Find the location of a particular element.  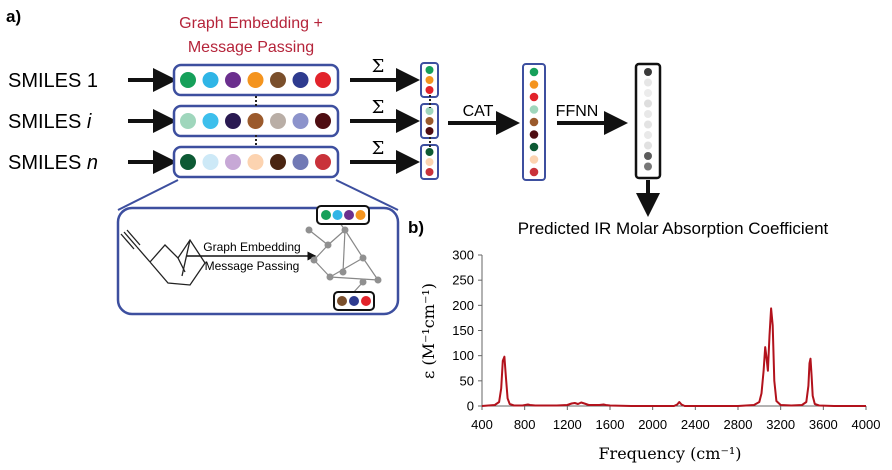

y-tick-label: 250 is located at coordinates (463, 280).